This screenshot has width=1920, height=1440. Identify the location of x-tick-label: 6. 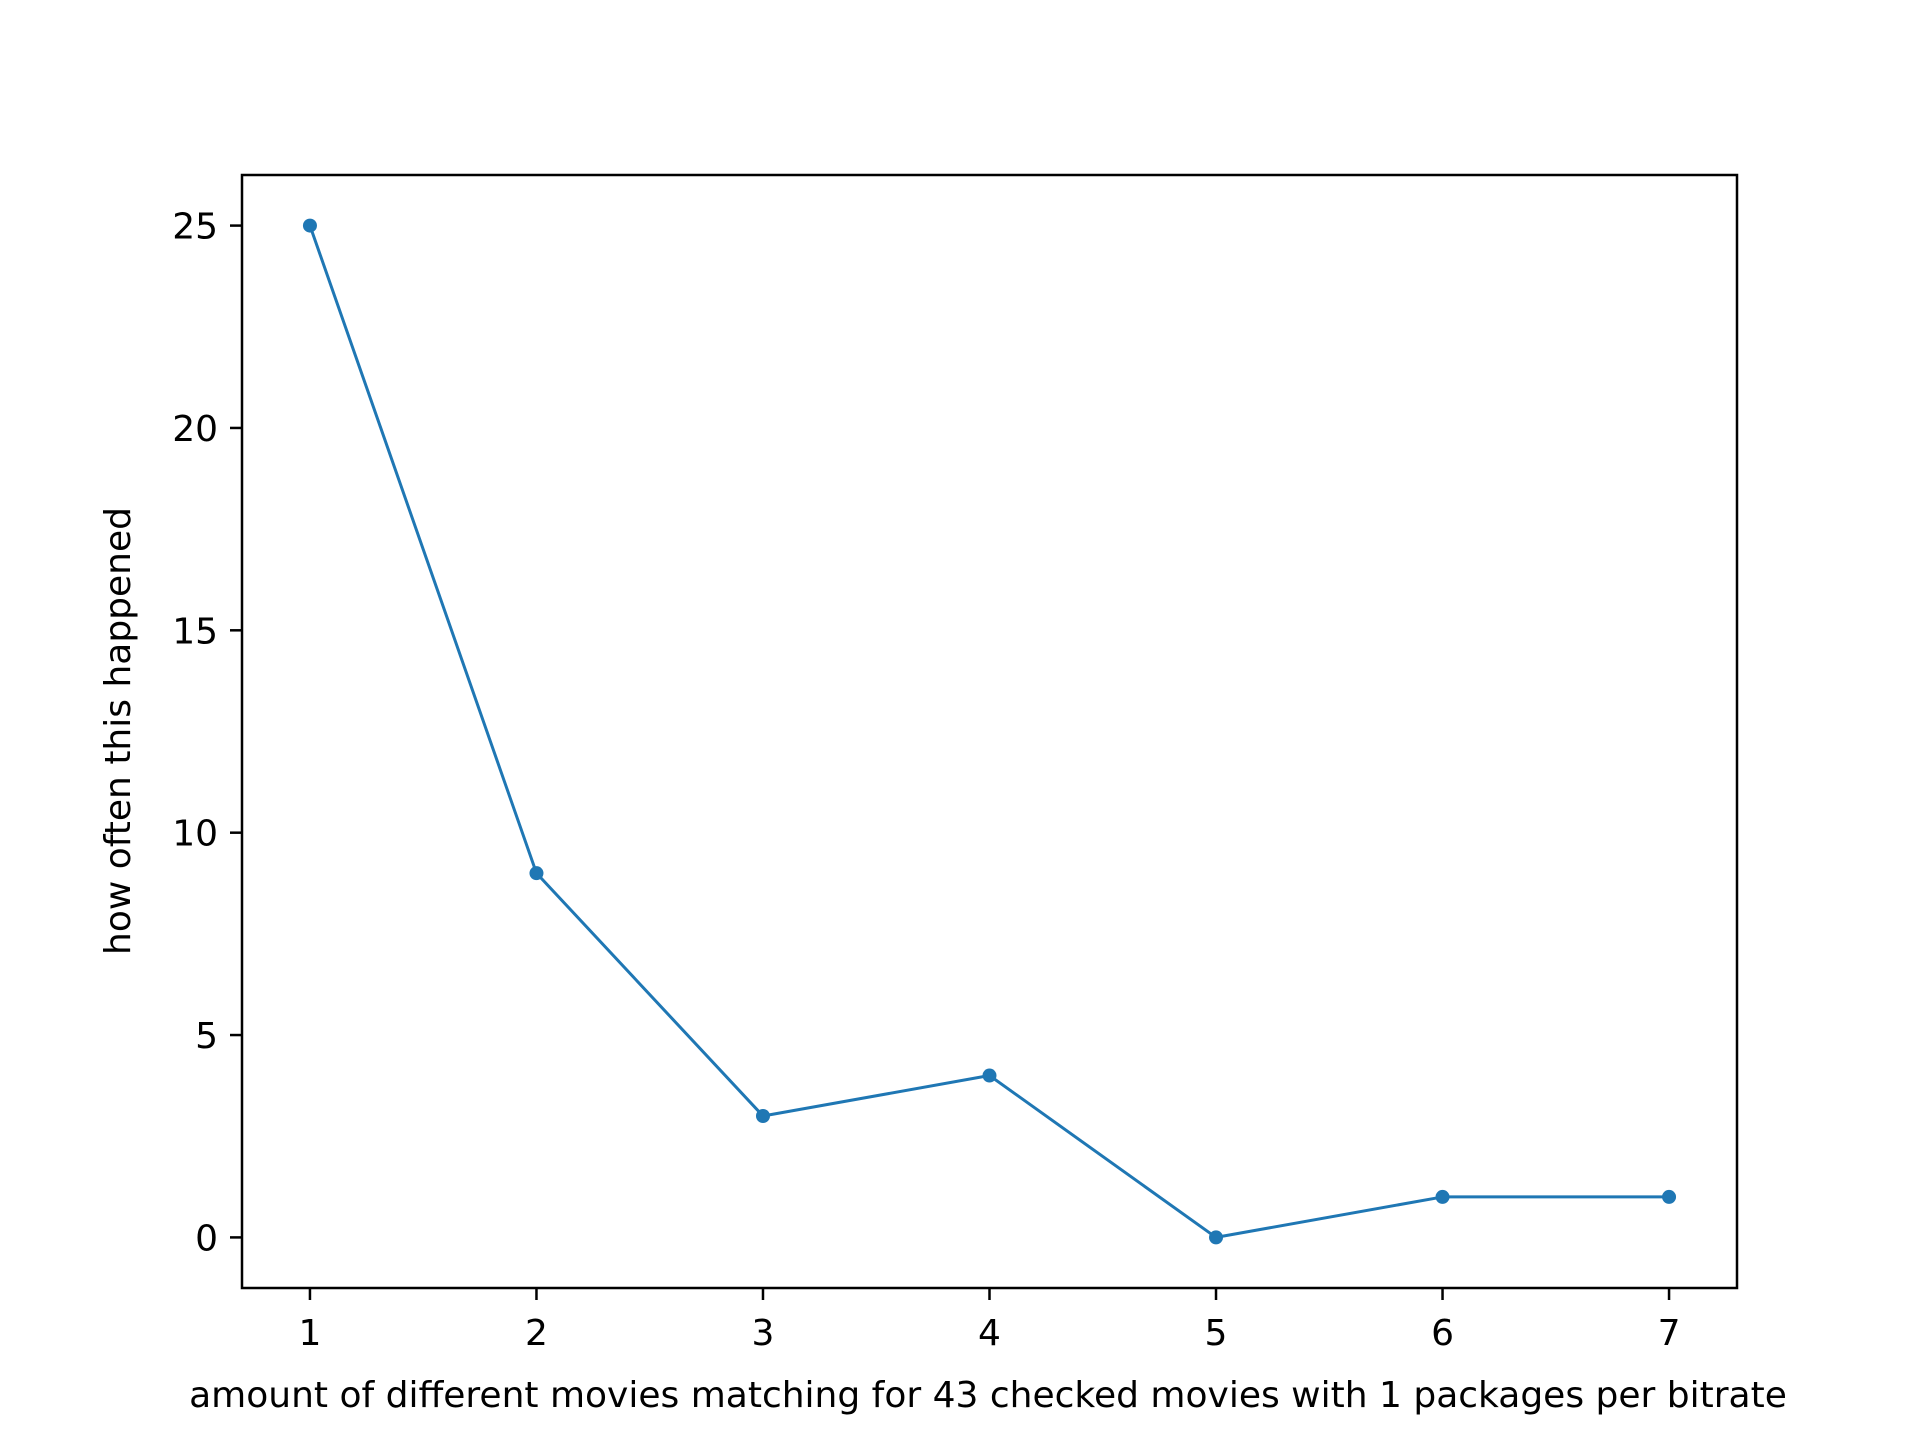
(1442, 1333).